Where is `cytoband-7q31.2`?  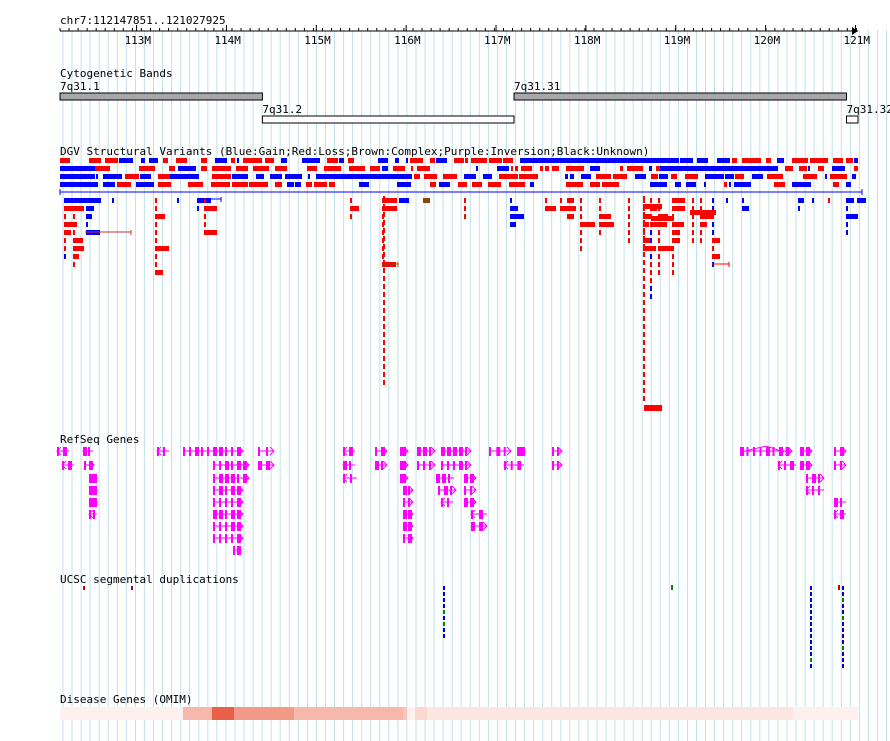 cytoband-7q31.2 is located at coordinates (388, 119).